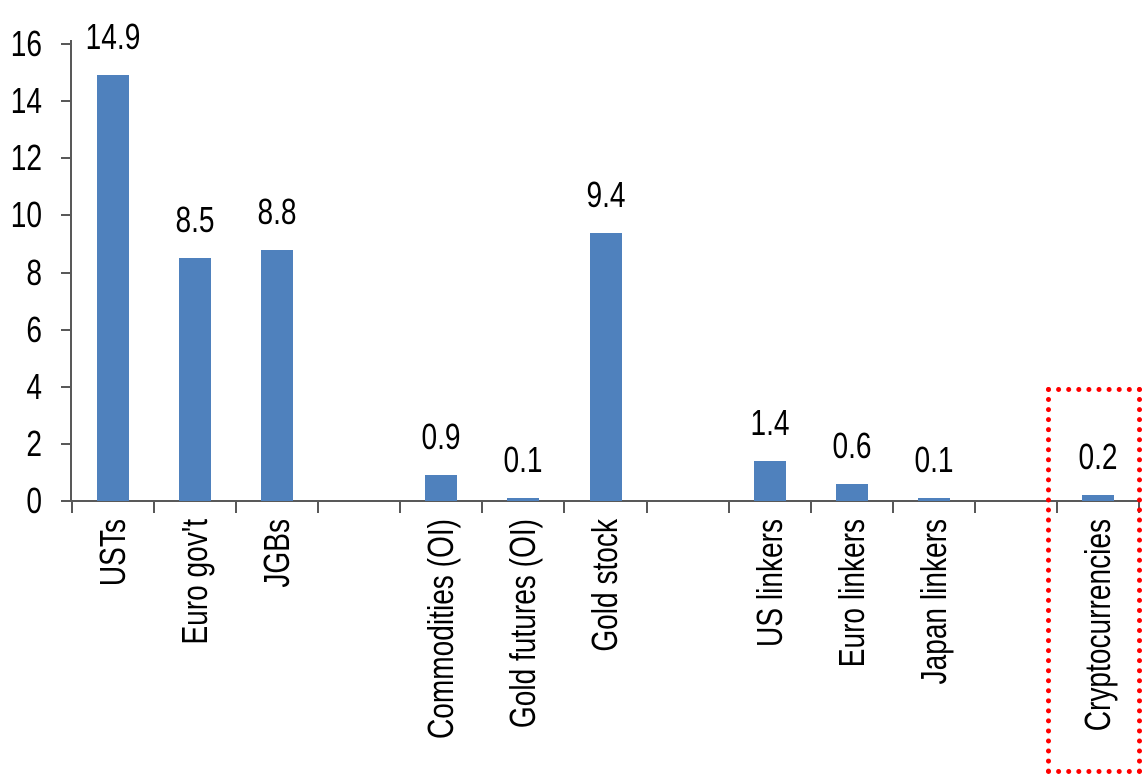  I want to click on y-tick-label: 14, so click(26, 101).